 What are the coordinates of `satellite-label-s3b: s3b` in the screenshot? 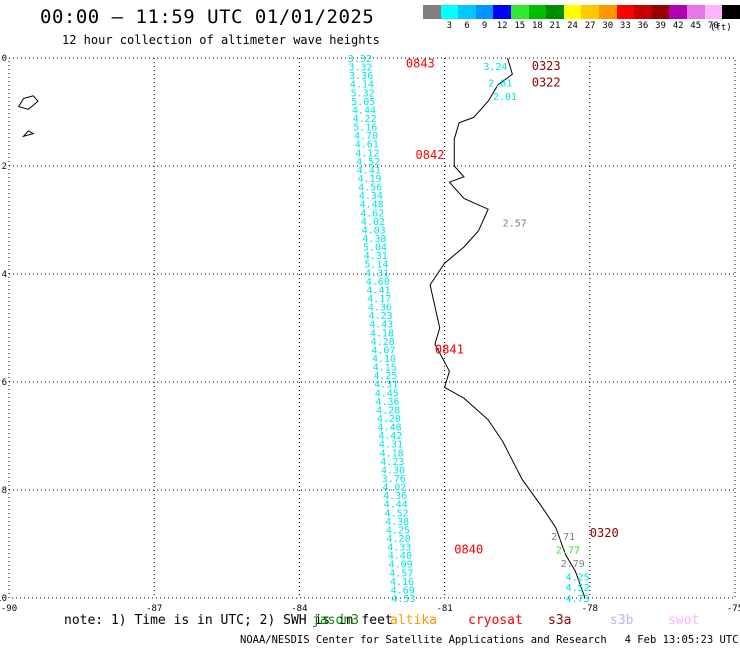 It's located at (622, 620).